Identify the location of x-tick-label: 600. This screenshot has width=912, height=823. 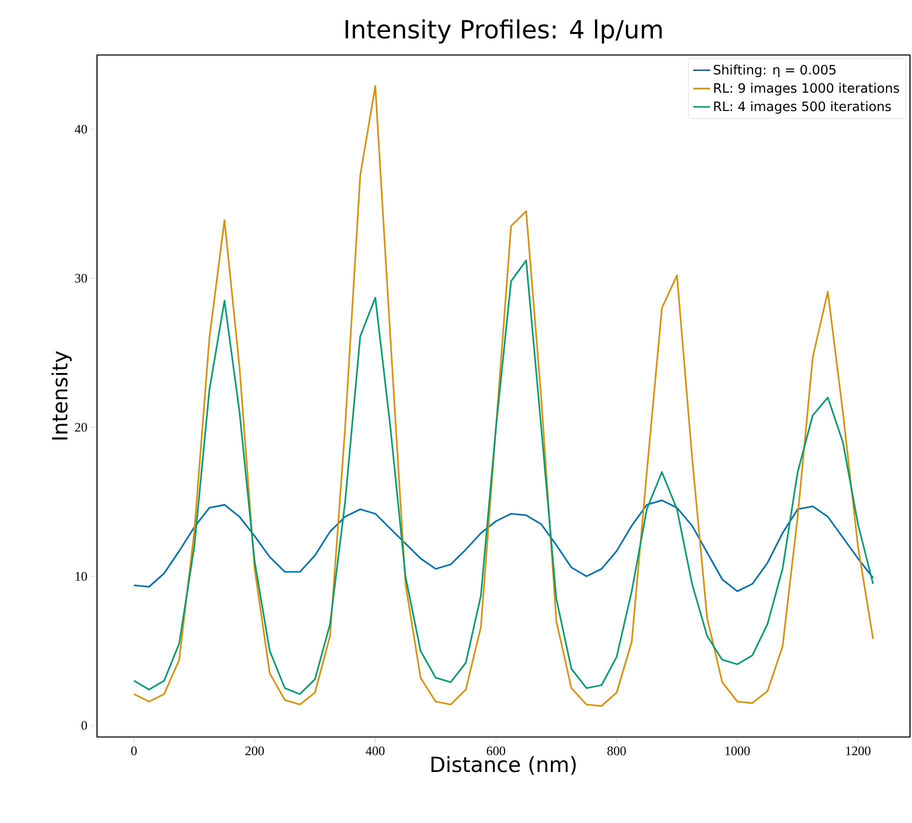
(496, 751).